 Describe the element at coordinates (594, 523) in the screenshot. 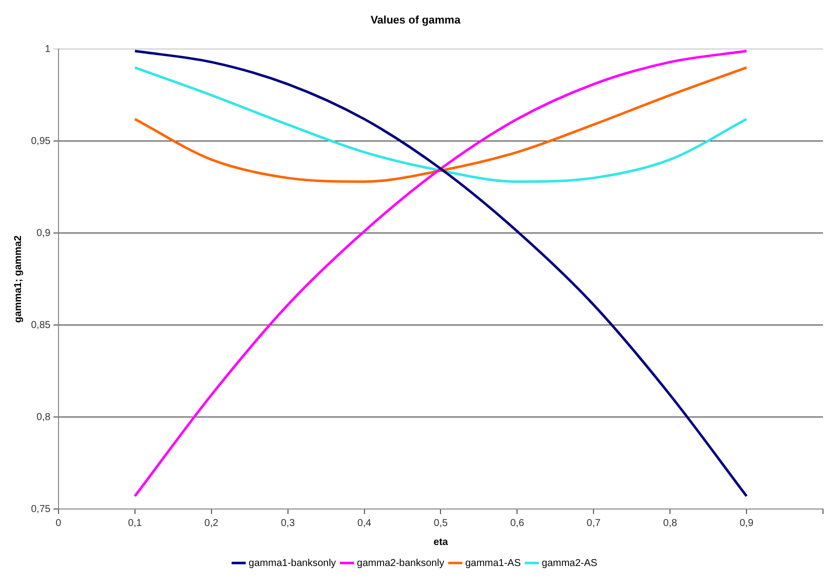

I see `x-tick-label: 0,7` at that location.